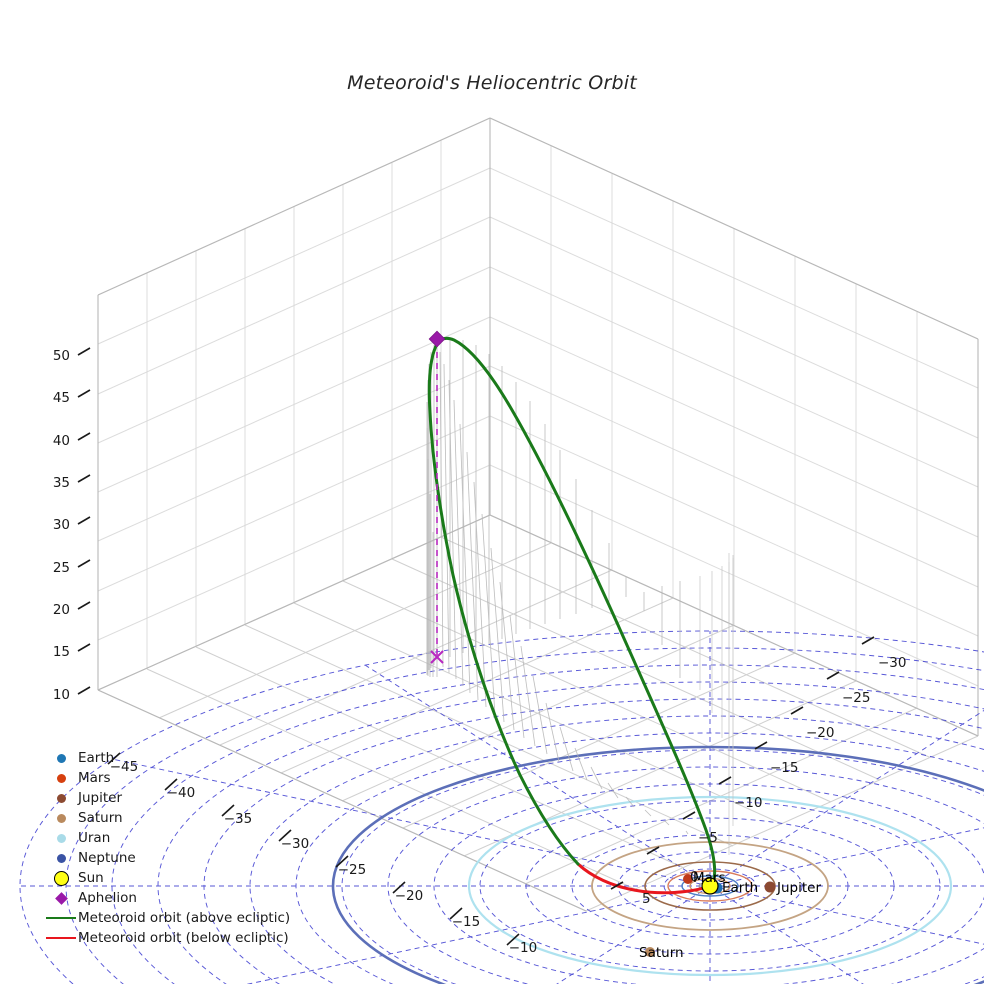  What do you see at coordinates (295, 844) in the screenshot?
I see `x-tick-label: −30` at bounding box center [295, 844].